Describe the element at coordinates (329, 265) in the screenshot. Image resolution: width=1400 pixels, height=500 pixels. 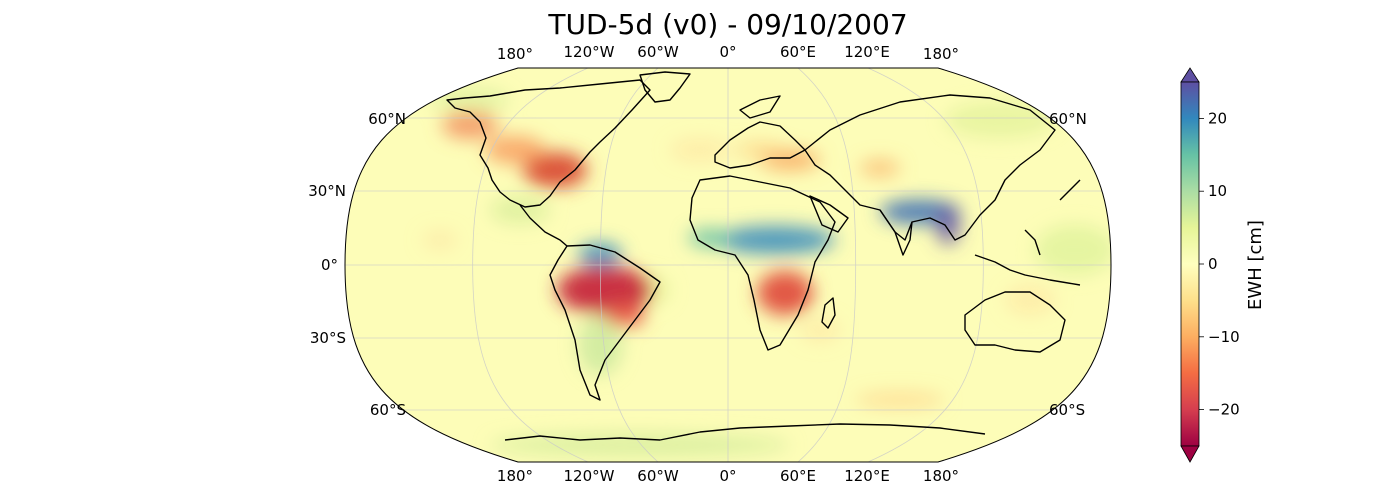
I see `lat-label-left: 0°` at that location.